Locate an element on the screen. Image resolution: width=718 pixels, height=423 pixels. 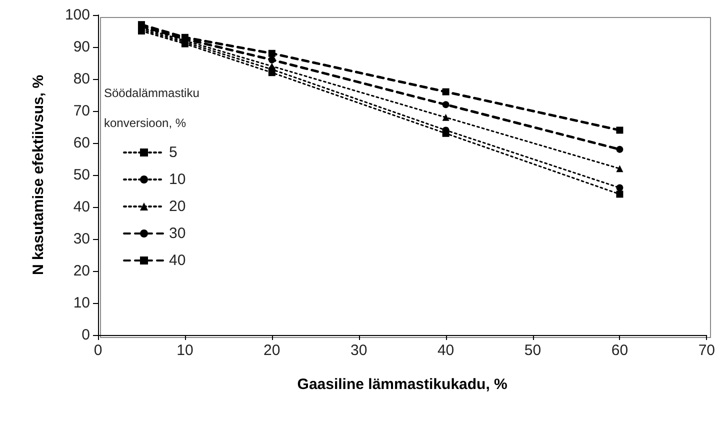
x-tick-label: 30 is located at coordinates (359, 350).